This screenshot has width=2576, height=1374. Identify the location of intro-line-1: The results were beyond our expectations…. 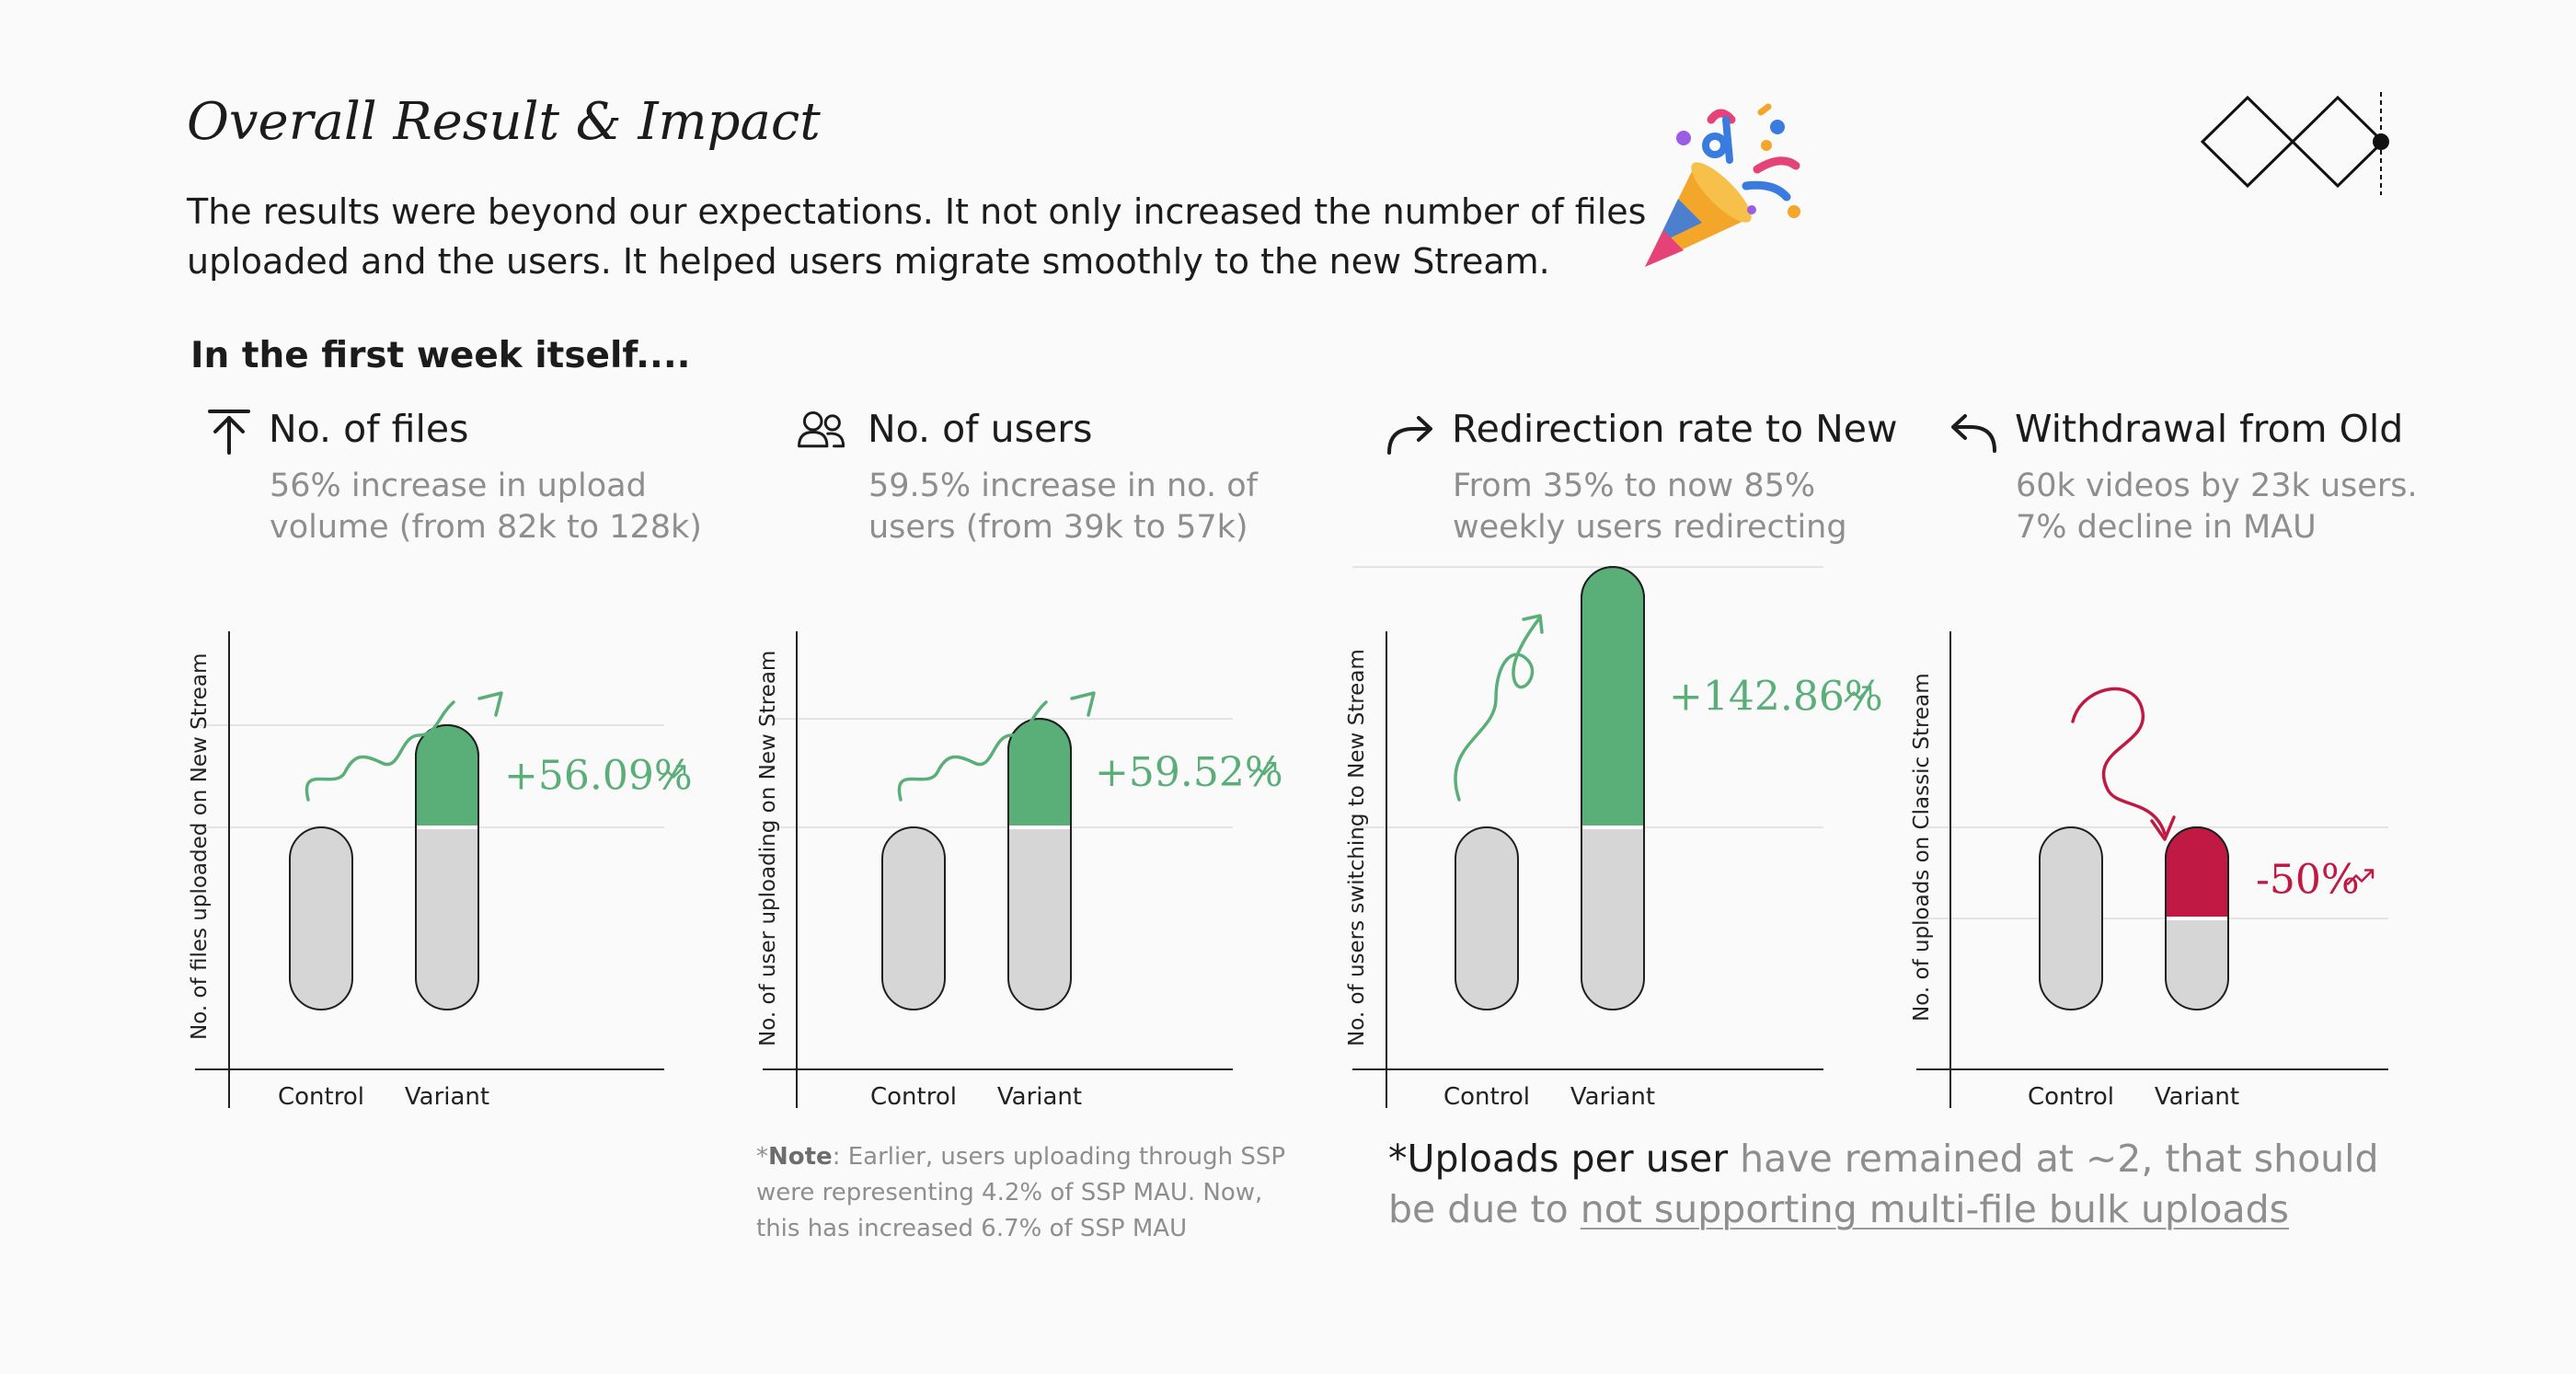
(917, 211).